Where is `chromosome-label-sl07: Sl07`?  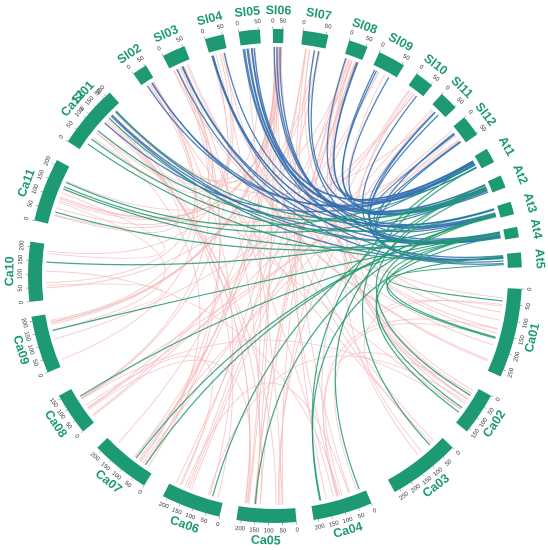
chromosome-label-sl07: Sl07 is located at coordinates (319, 14).